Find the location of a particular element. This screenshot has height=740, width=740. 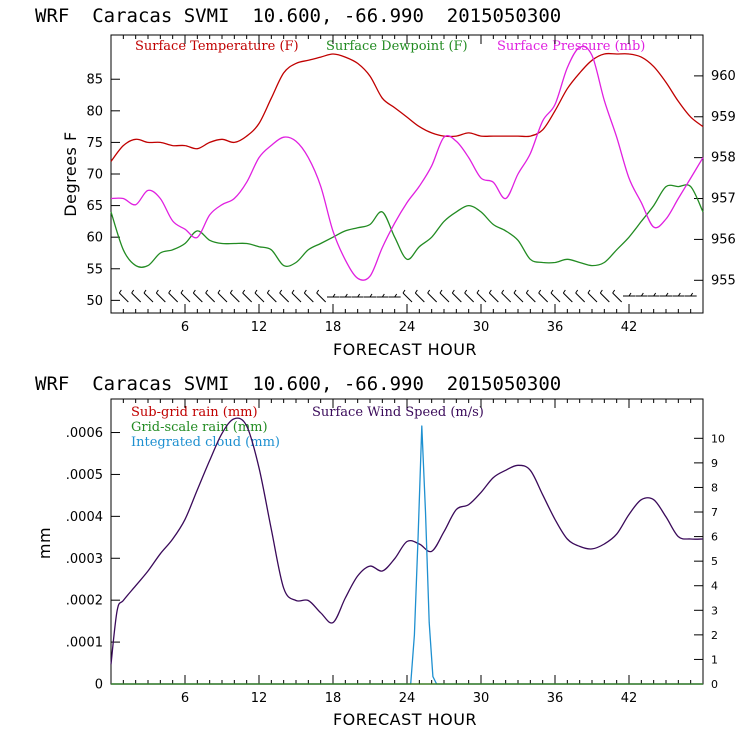

y-tick-label-right: 10 is located at coordinates (718, 438).